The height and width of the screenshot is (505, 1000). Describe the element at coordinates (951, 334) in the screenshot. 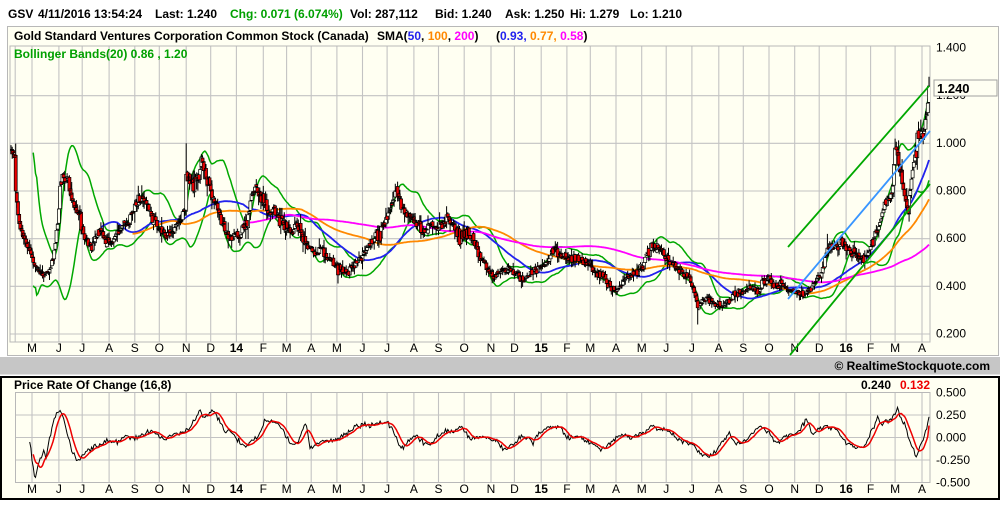

I see `svg-text: 0.200` at that location.